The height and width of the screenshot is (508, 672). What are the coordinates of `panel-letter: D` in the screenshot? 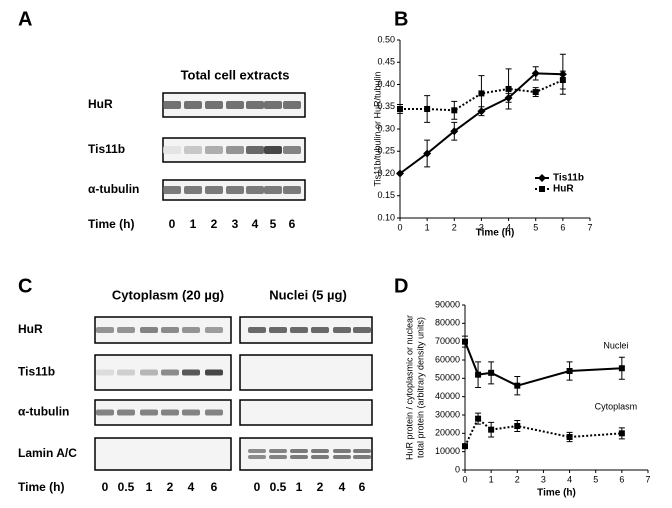 It's located at (401, 286).